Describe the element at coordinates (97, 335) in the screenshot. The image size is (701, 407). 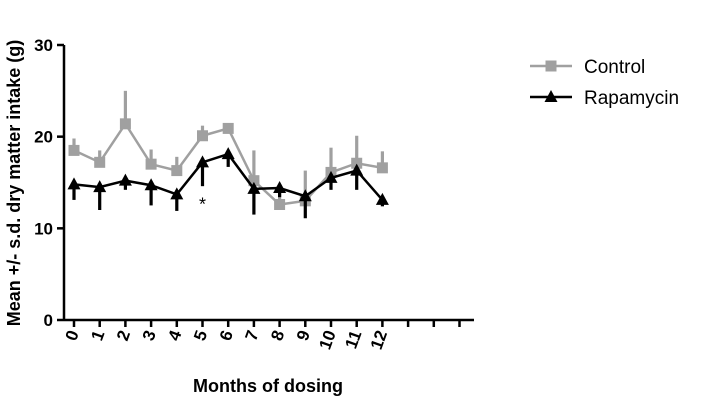
I see `x-tick-label: 1` at that location.